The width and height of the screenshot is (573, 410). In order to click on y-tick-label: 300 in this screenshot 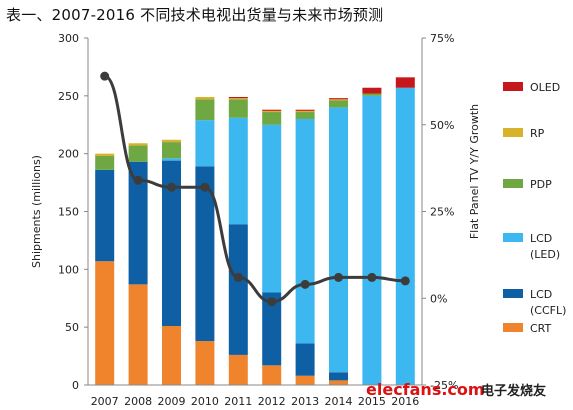, I will do `click(68, 38)`.